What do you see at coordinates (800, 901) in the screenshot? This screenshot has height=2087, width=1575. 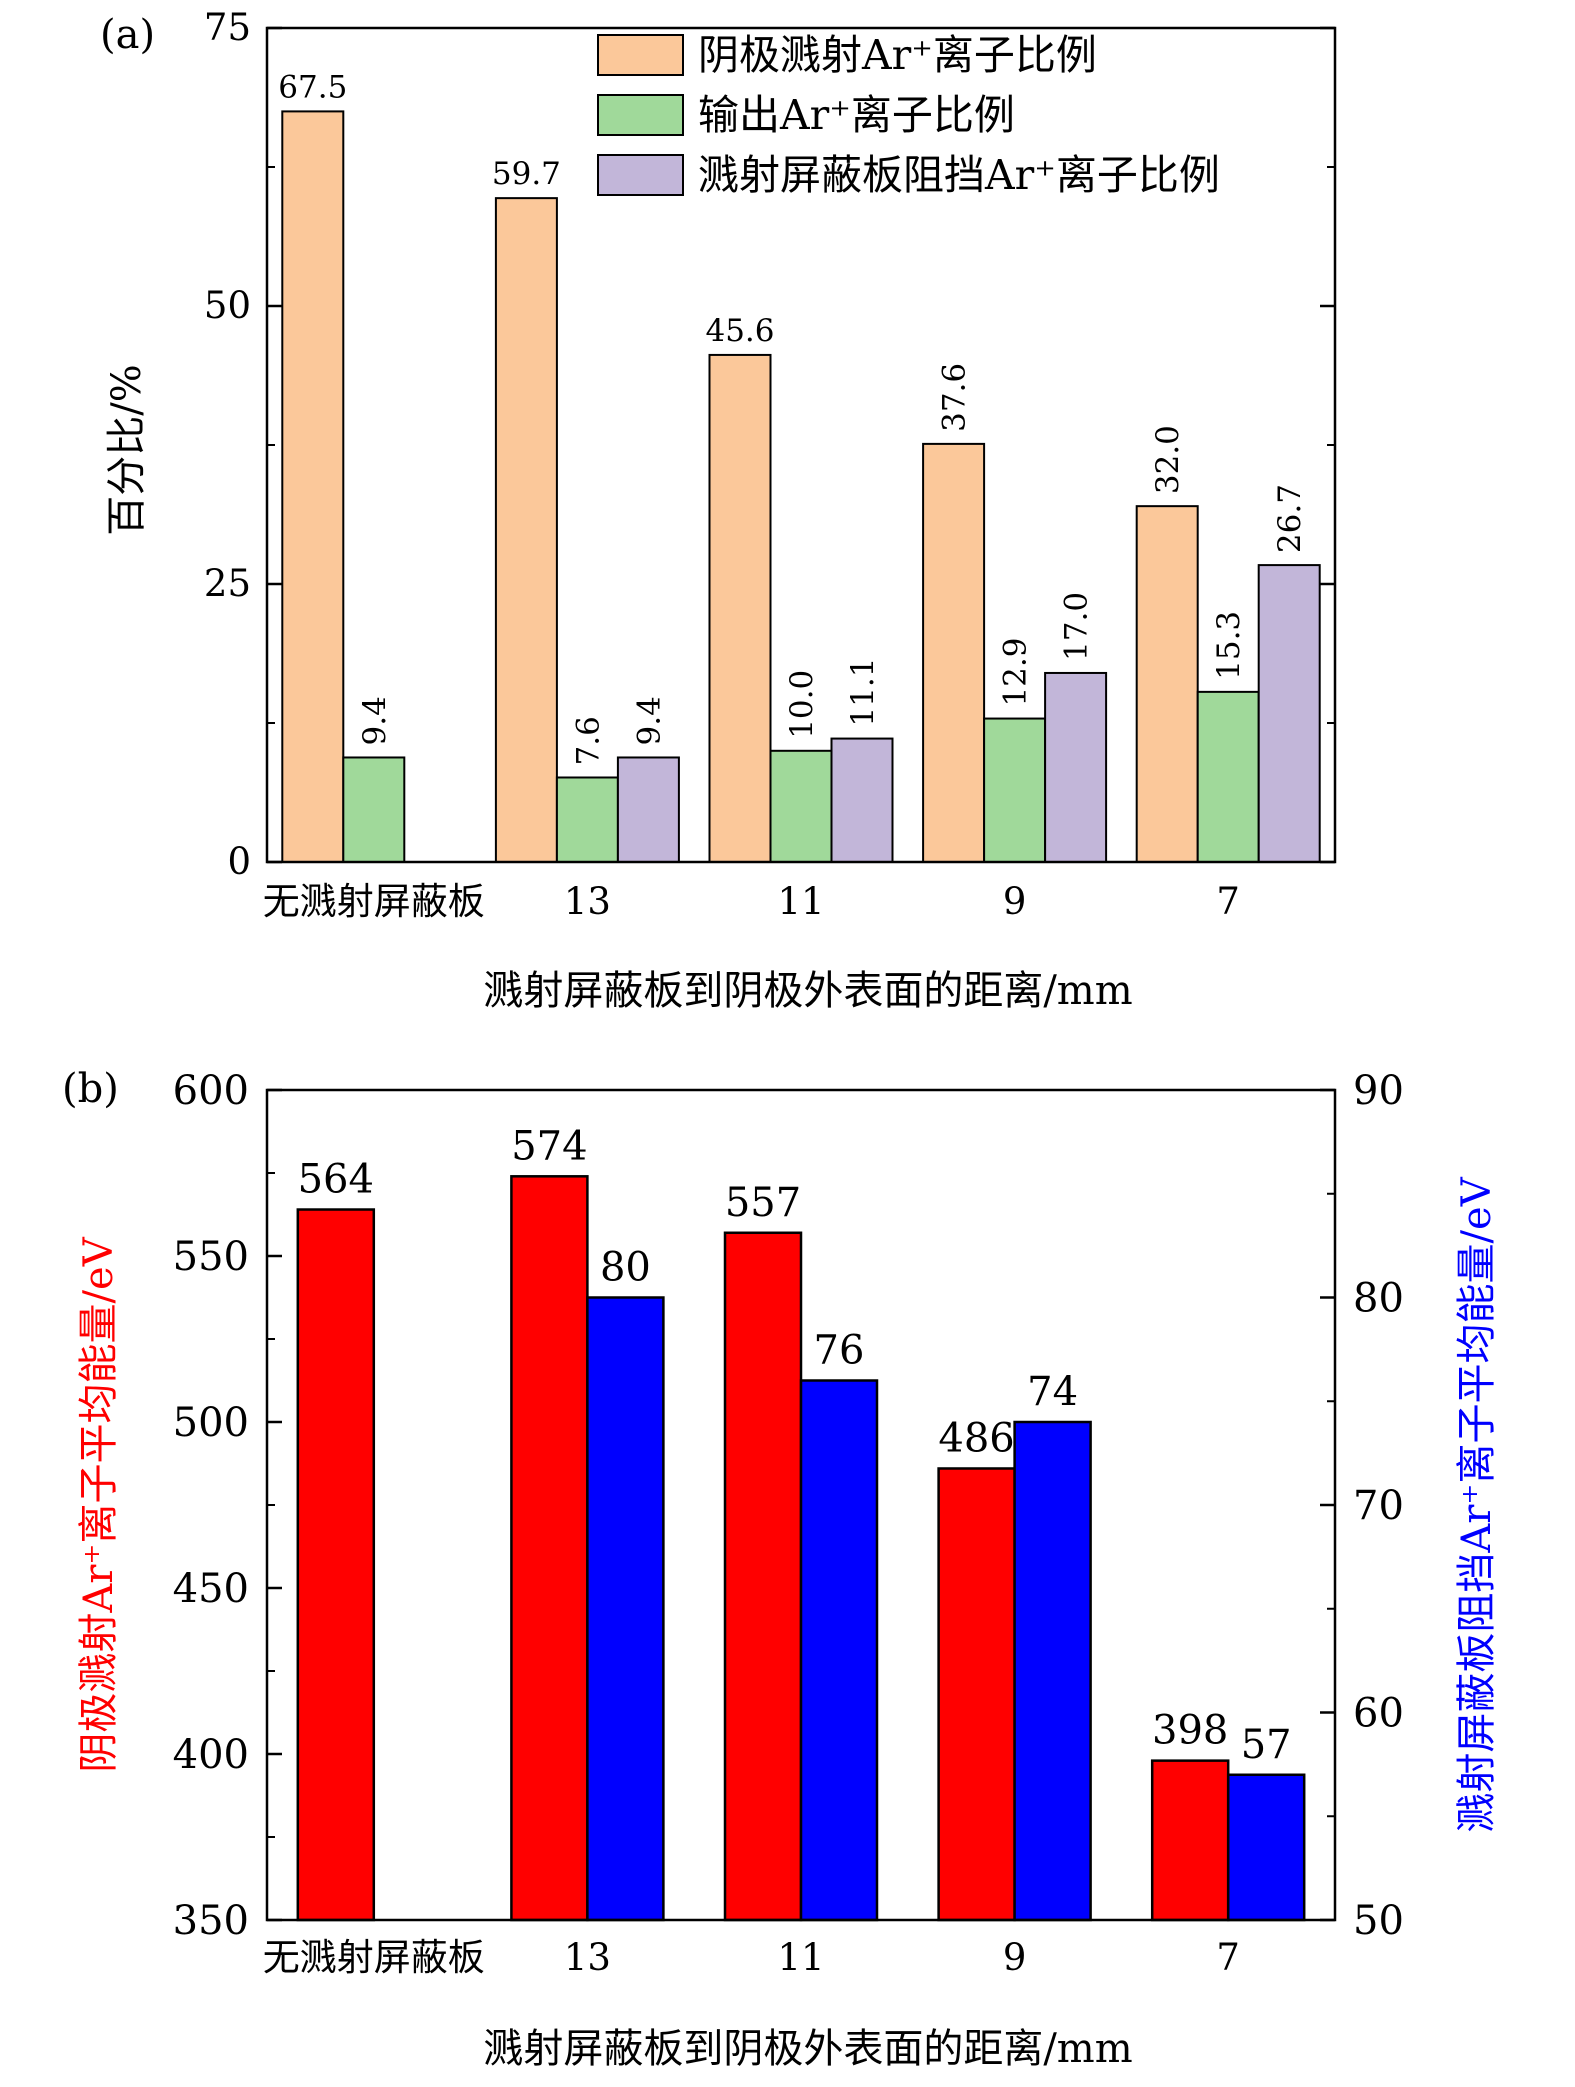 I see `panel-a-xtick-label-11: 11` at bounding box center [800, 901].